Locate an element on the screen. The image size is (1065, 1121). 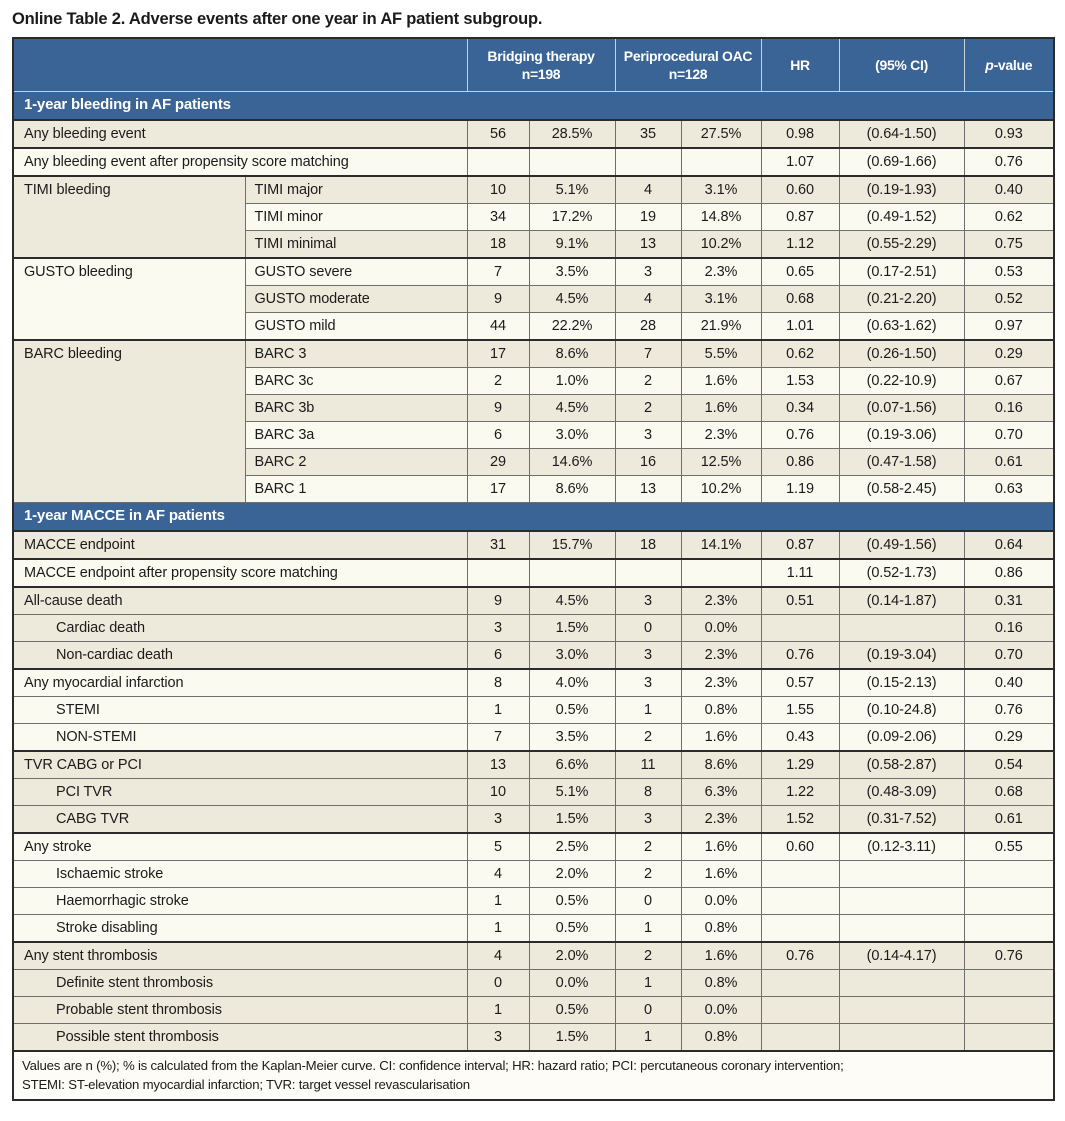
table-row: CABG TVR 3 1.5% 3 2.3% 1.52 (0.31-7.52) 0.61 is located at coordinates (533, 819).